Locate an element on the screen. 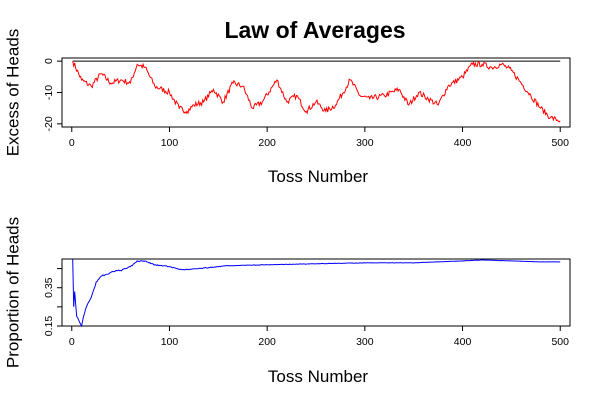 The image size is (599, 400). y-tick-label: -10 is located at coordinates (49, 92).